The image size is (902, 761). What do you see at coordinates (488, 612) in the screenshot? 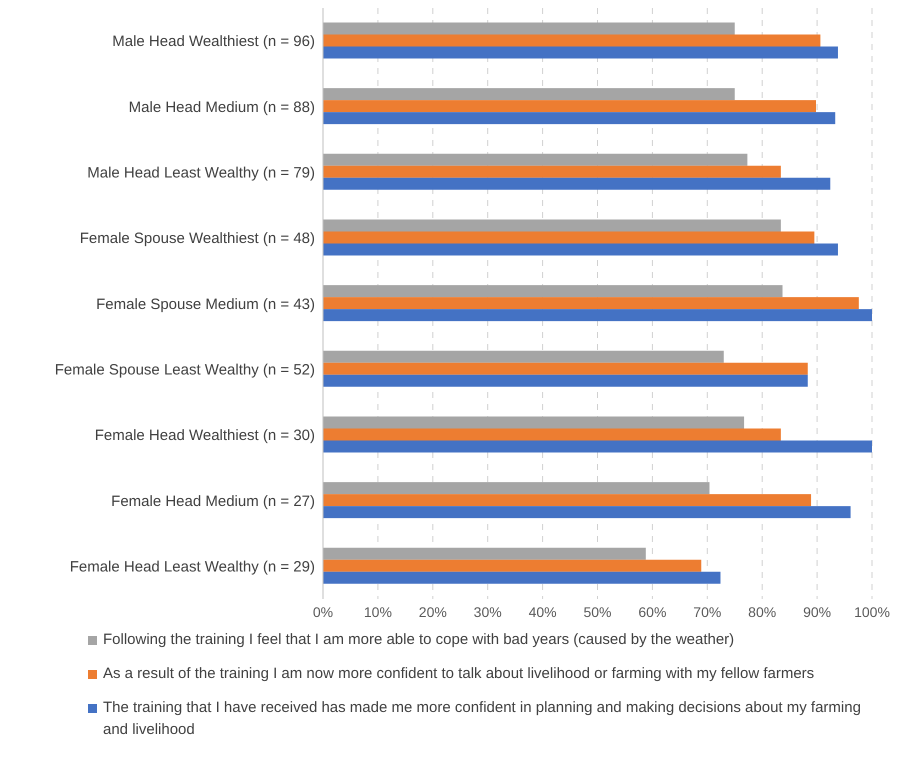
I see `x-tick-label: 30%` at bounding box center [488, 612].